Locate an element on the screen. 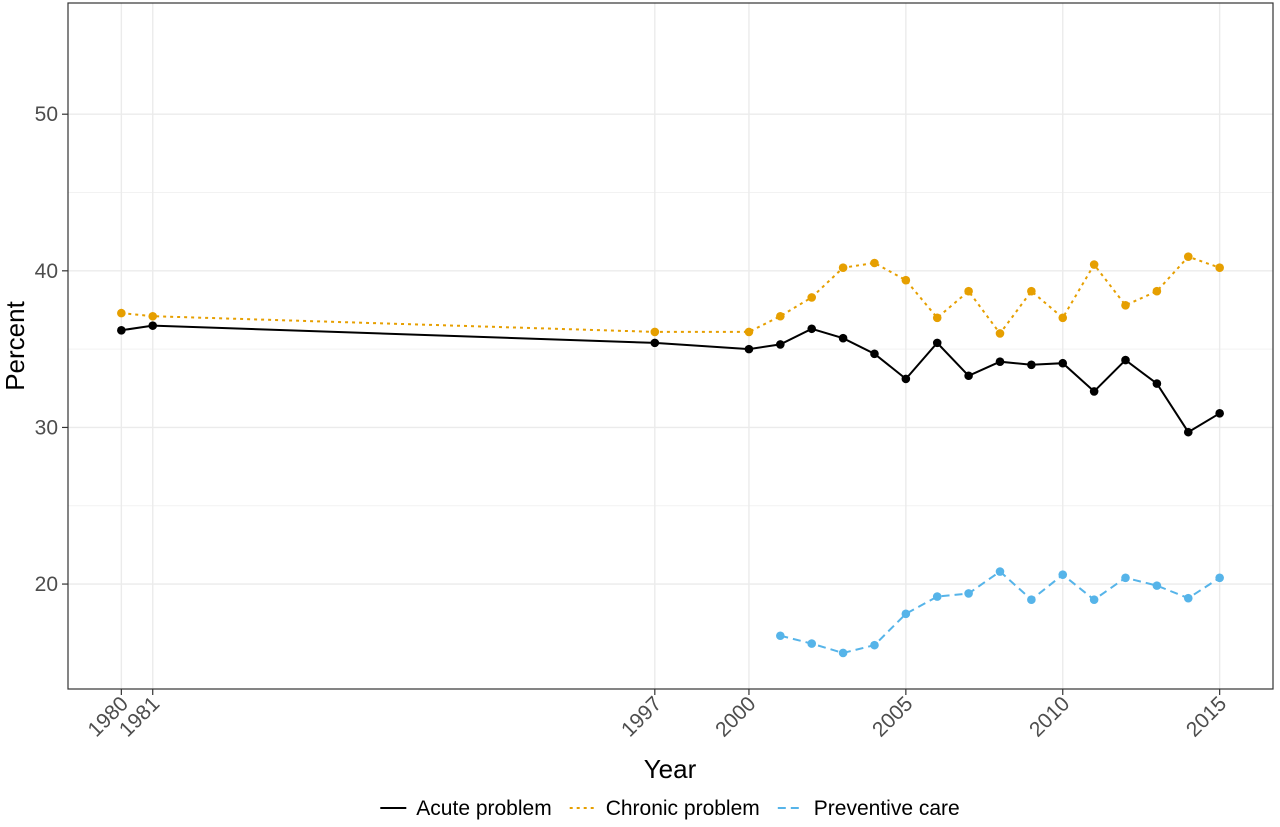  legend-item-0: Acute problem is located at coordinates (466, 808).